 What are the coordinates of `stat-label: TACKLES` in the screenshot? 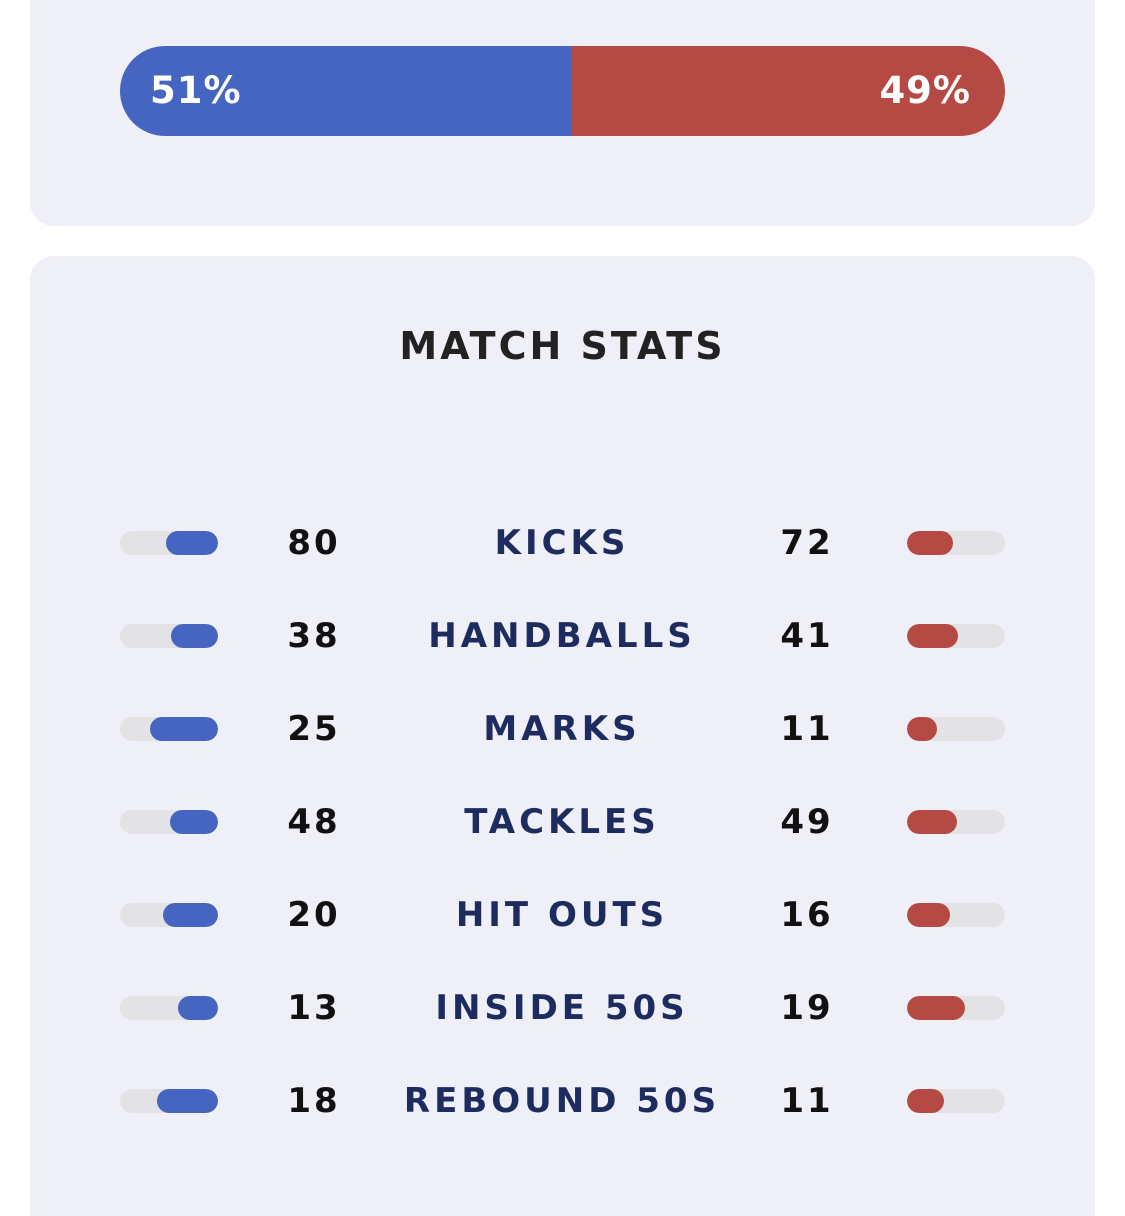 It's located at (562, 822).